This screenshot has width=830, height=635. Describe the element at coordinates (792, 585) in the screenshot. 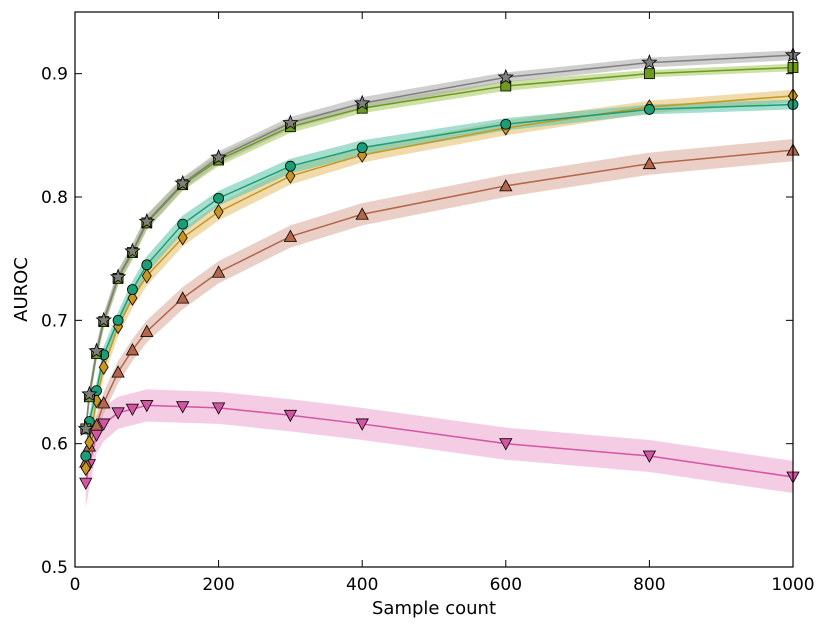

I see `x-tick-label: 1000` at that location.